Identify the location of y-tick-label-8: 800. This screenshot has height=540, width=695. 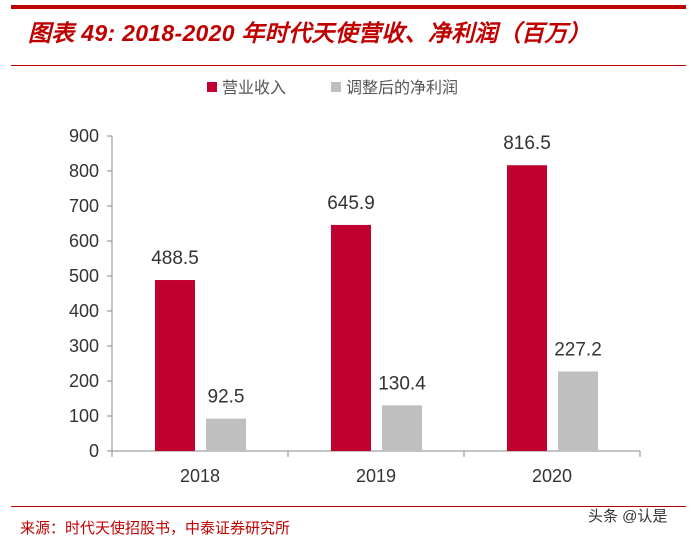
(84, 171).